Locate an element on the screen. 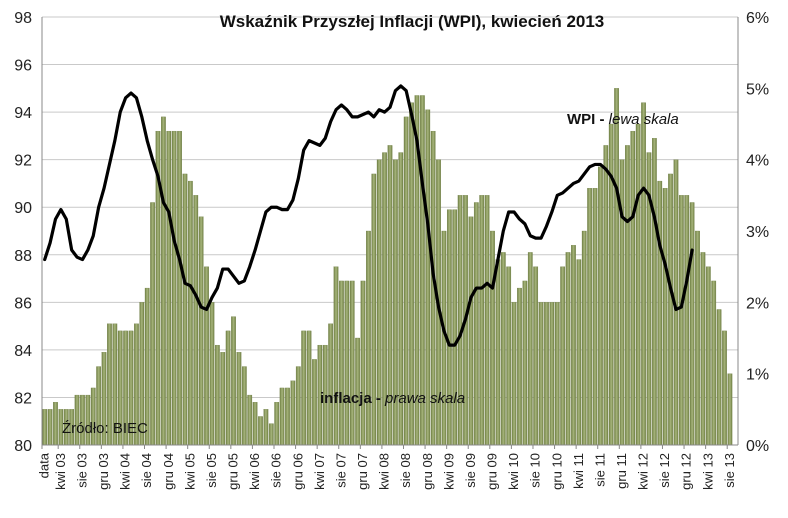 The image size is (788, 518). left-tick-label: 96 is located at coordinates (23, 66).